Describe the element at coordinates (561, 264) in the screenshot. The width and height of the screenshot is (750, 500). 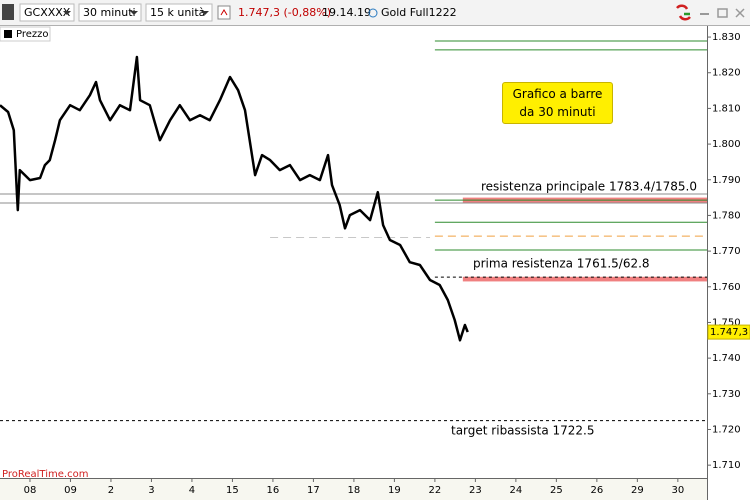
I see `annotation: prima resistenza 1761.5/62.8` at that location.